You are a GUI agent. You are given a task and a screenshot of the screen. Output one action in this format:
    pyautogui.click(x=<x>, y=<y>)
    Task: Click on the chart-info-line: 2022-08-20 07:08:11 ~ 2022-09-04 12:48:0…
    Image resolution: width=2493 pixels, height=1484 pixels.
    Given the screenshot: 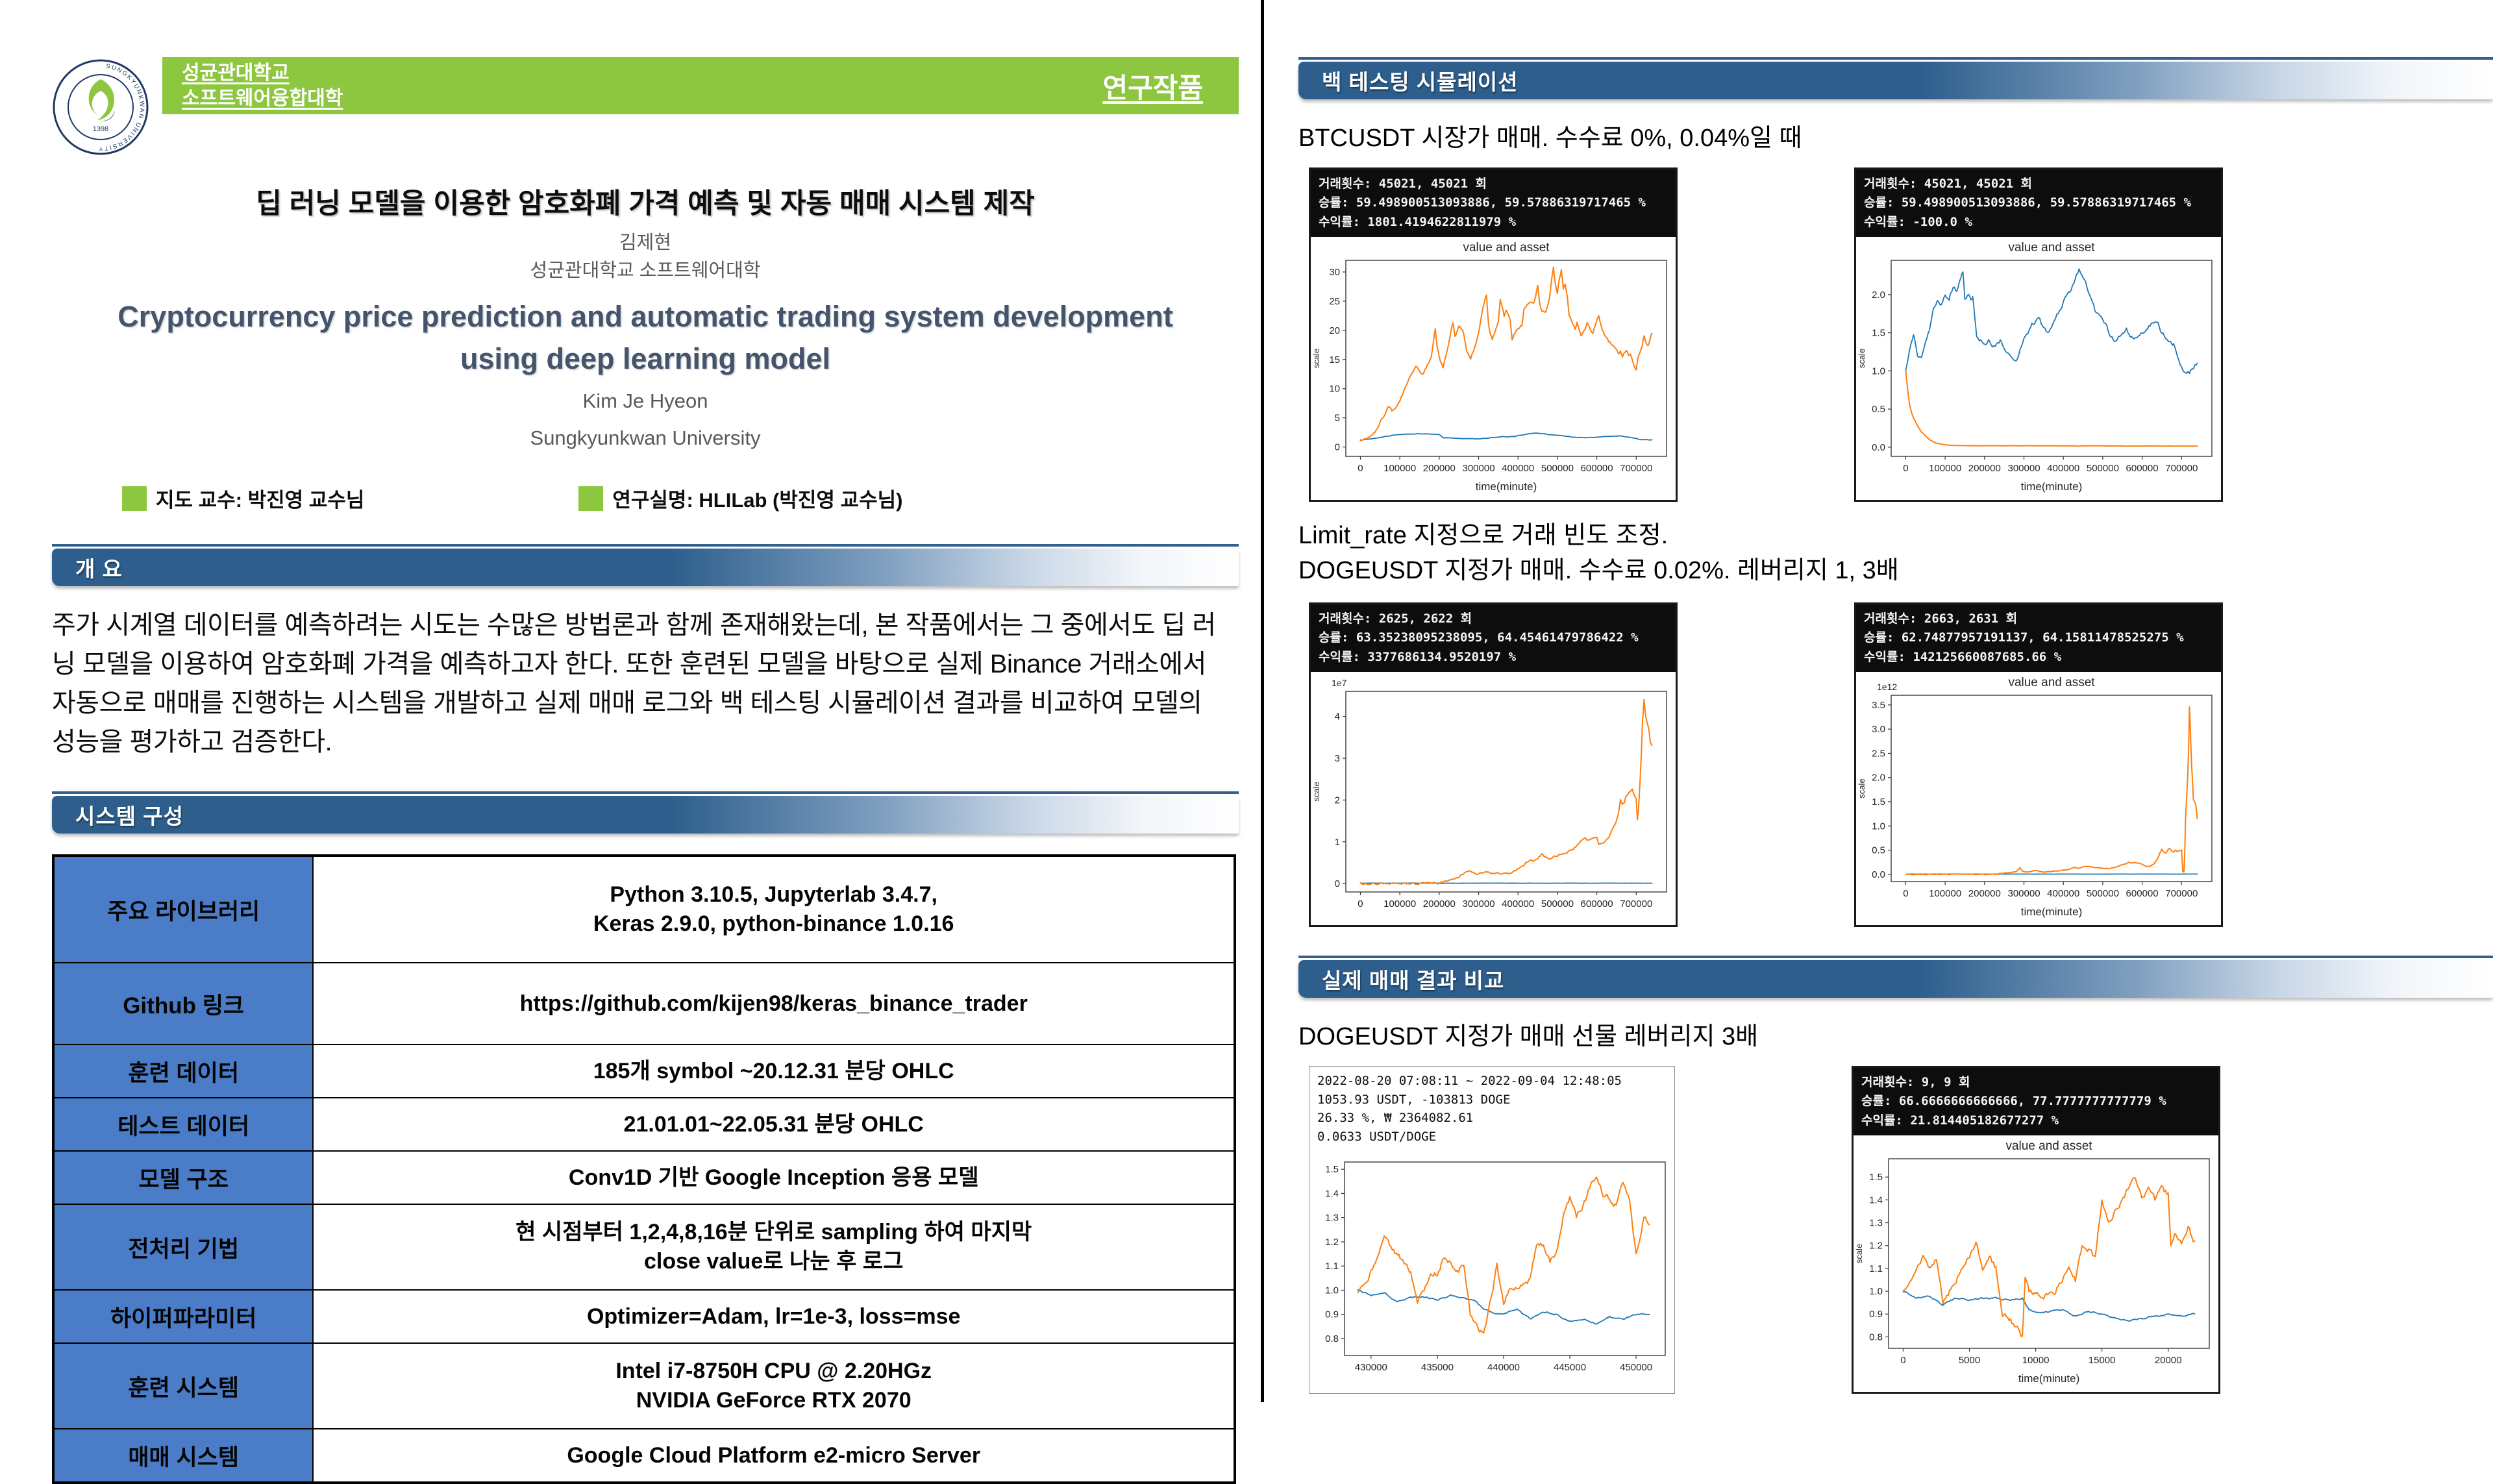 What is the action you would take?
    pyautogui.click(x=1492, y=1081)
    